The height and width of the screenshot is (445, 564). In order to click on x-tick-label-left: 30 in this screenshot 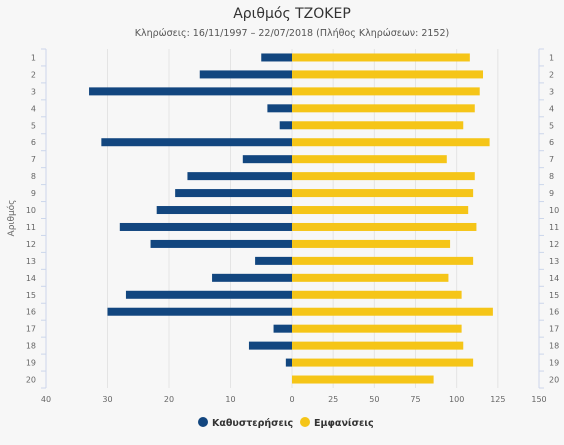, I will do `click(107, 399)`.